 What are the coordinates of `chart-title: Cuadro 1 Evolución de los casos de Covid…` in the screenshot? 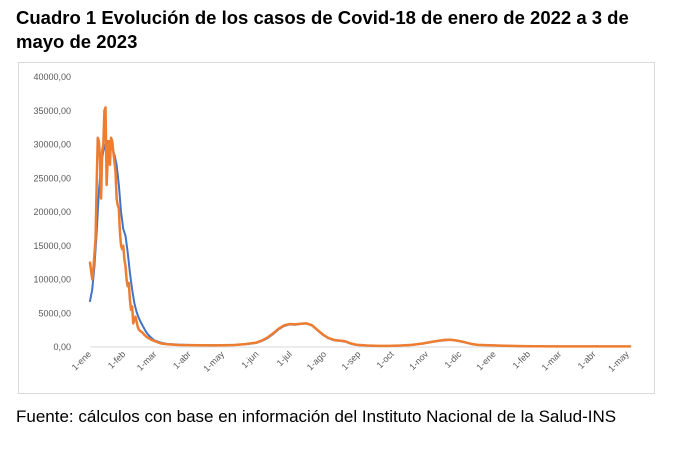 It's located at (322, 29).